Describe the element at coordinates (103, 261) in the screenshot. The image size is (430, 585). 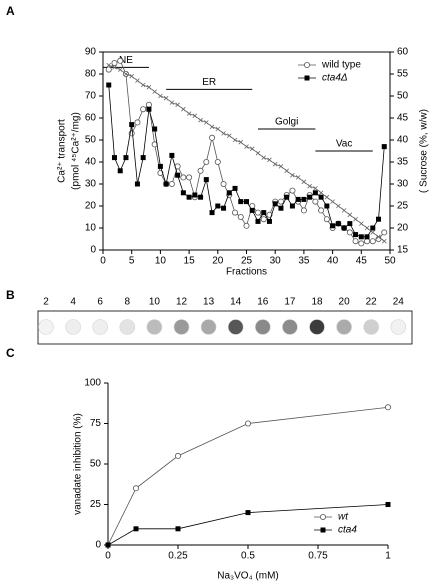
I see `x-tick-label: 0` at that location.